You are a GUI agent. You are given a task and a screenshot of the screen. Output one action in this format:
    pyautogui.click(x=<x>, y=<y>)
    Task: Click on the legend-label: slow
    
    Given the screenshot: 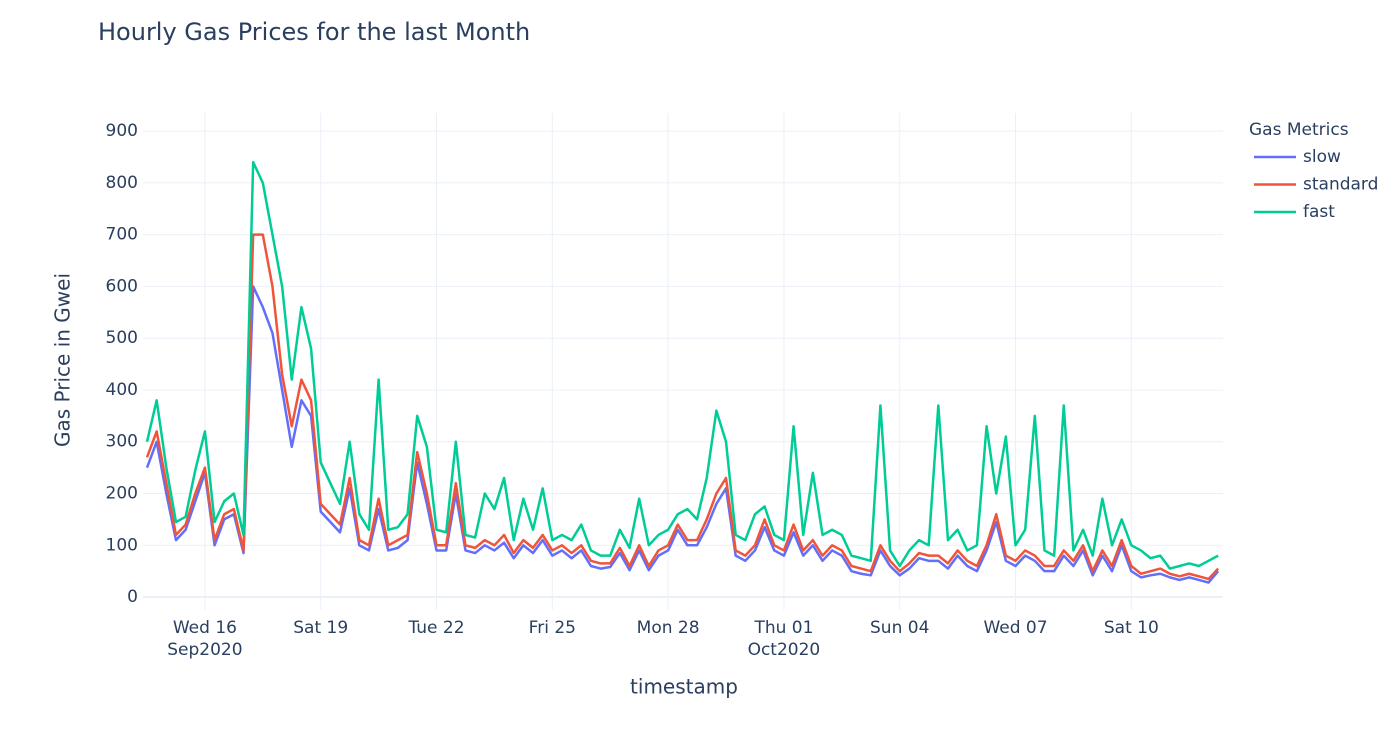 What is the action you would take?
    pyautogui.click(x=1322, y=157)
    